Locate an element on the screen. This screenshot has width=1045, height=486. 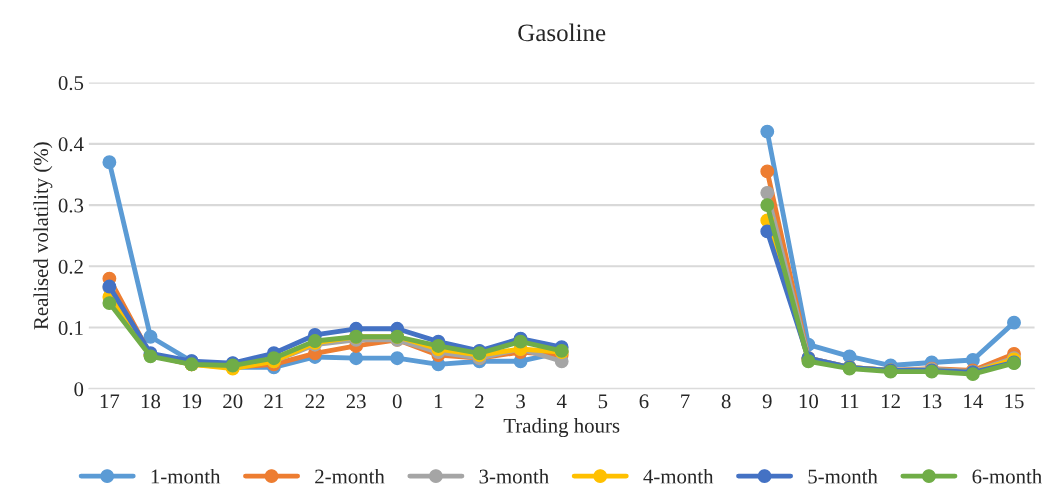
y-tick-label: 0.4 is located at coordinates (71, 144).